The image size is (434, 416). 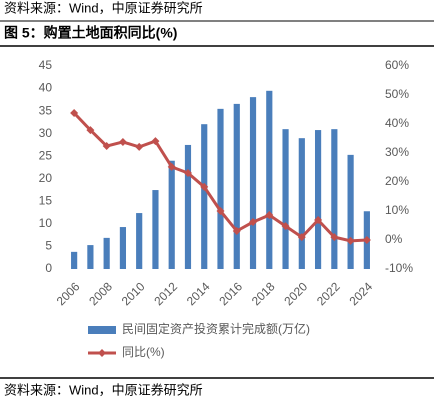 What do you see at coordinates (46, 178) in the screenshot?
I see `y-tick-label: 20` at bounding box center [46, 178].